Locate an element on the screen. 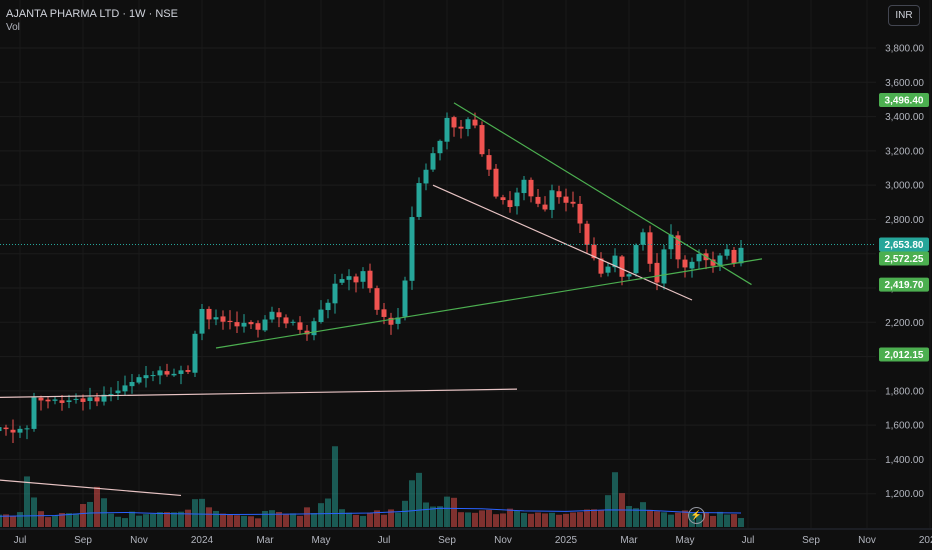  x-tick-label: 2024 is located at coordinates (202, 540).